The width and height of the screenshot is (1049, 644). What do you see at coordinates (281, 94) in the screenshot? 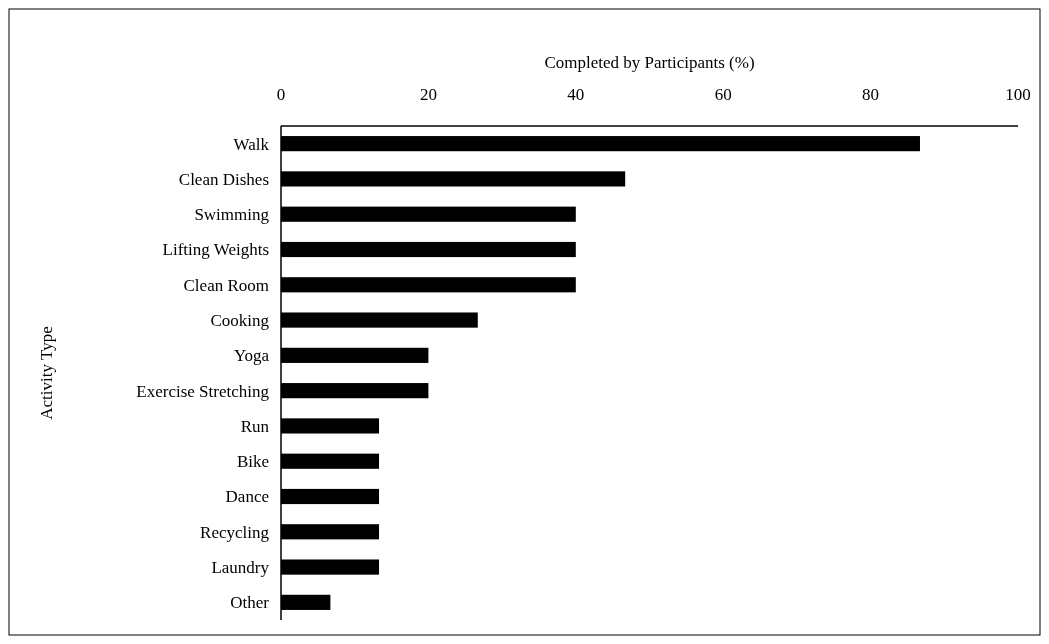
I see `x-tick-label: 0` at bounding box center [281, 94].